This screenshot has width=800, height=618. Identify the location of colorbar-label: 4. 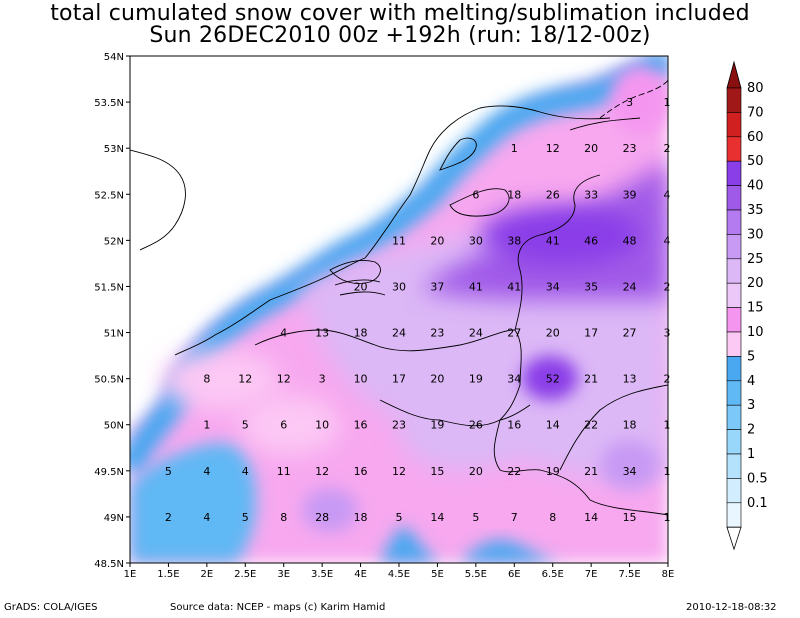
(751, 381).